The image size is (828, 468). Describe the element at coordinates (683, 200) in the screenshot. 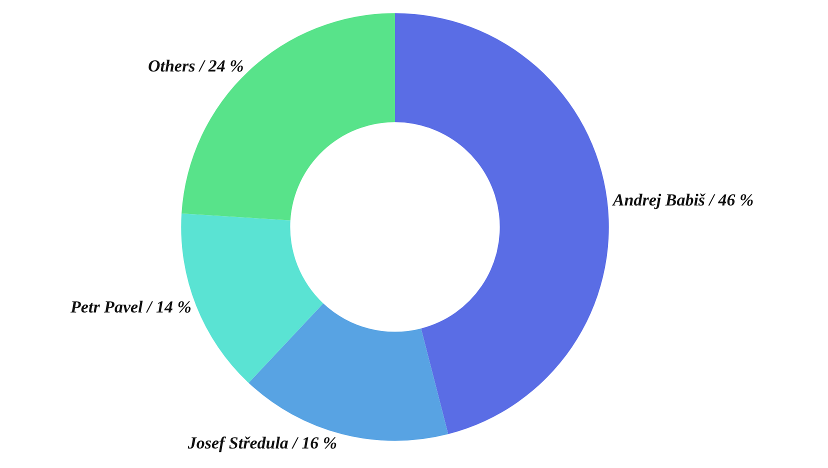

I see `slice-label: Andrej Babiš / 46 %` at that location.